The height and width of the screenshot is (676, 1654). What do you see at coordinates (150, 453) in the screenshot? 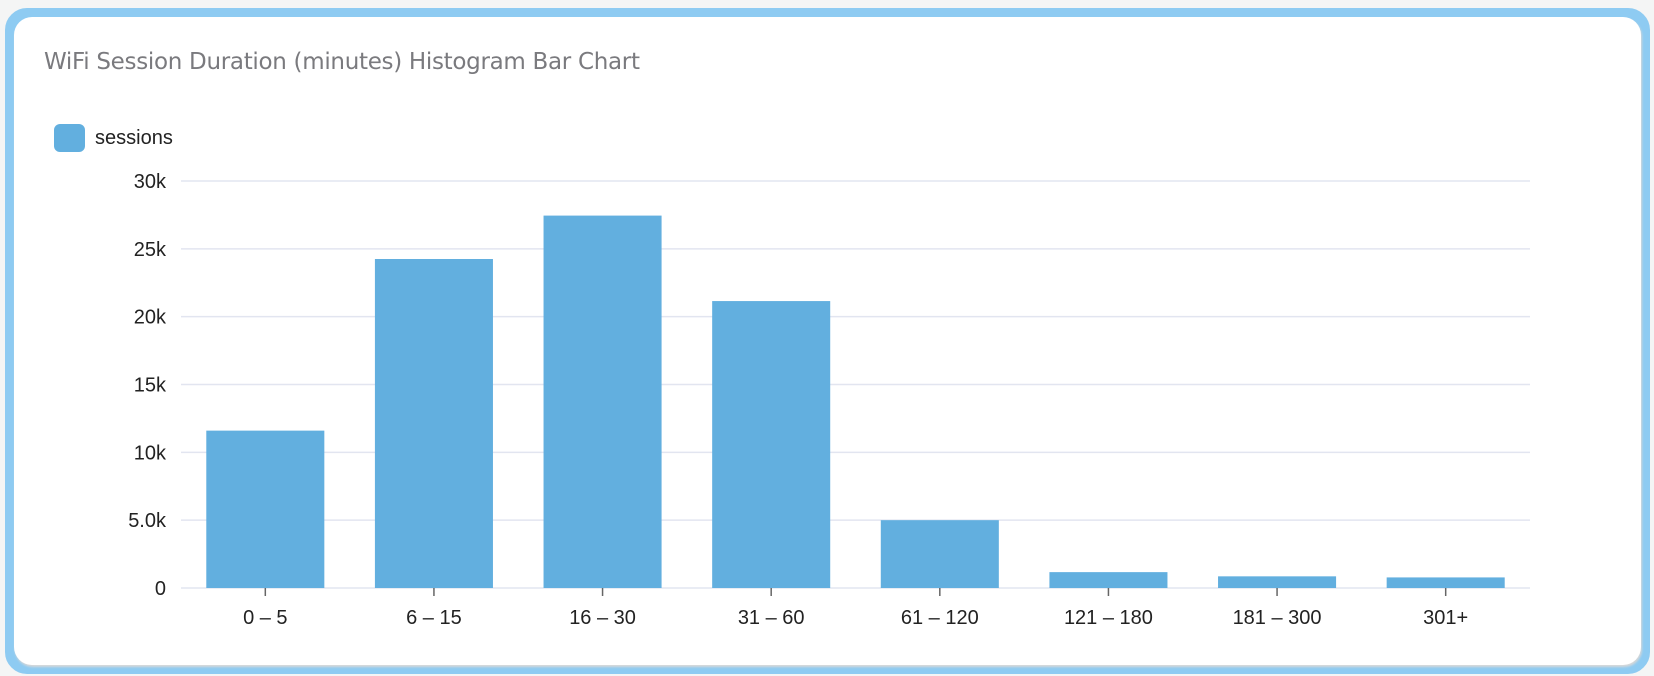
I see `y-tick-label: 10k` at bounding box center [150, 453].